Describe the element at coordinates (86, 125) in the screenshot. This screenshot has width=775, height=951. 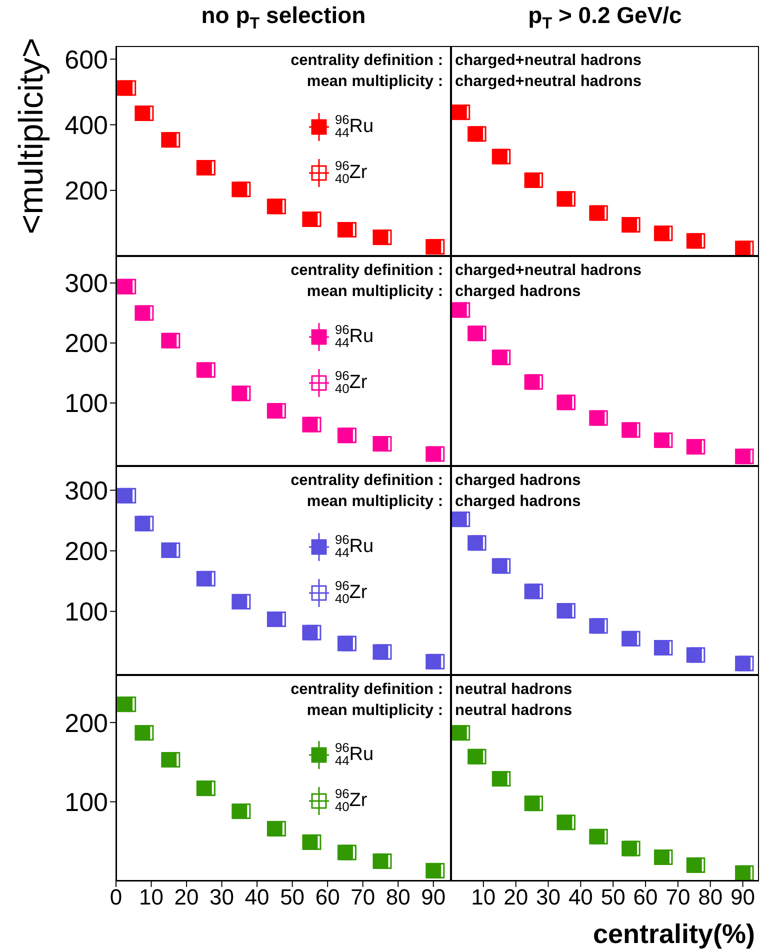
I see `y-tick-label: 400` at that location.